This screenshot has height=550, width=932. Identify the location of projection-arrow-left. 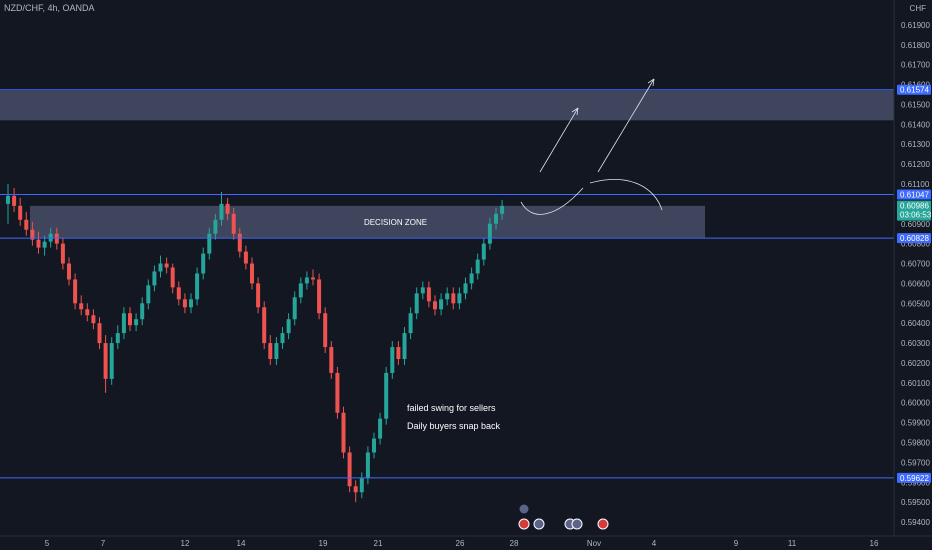
(559, 140).